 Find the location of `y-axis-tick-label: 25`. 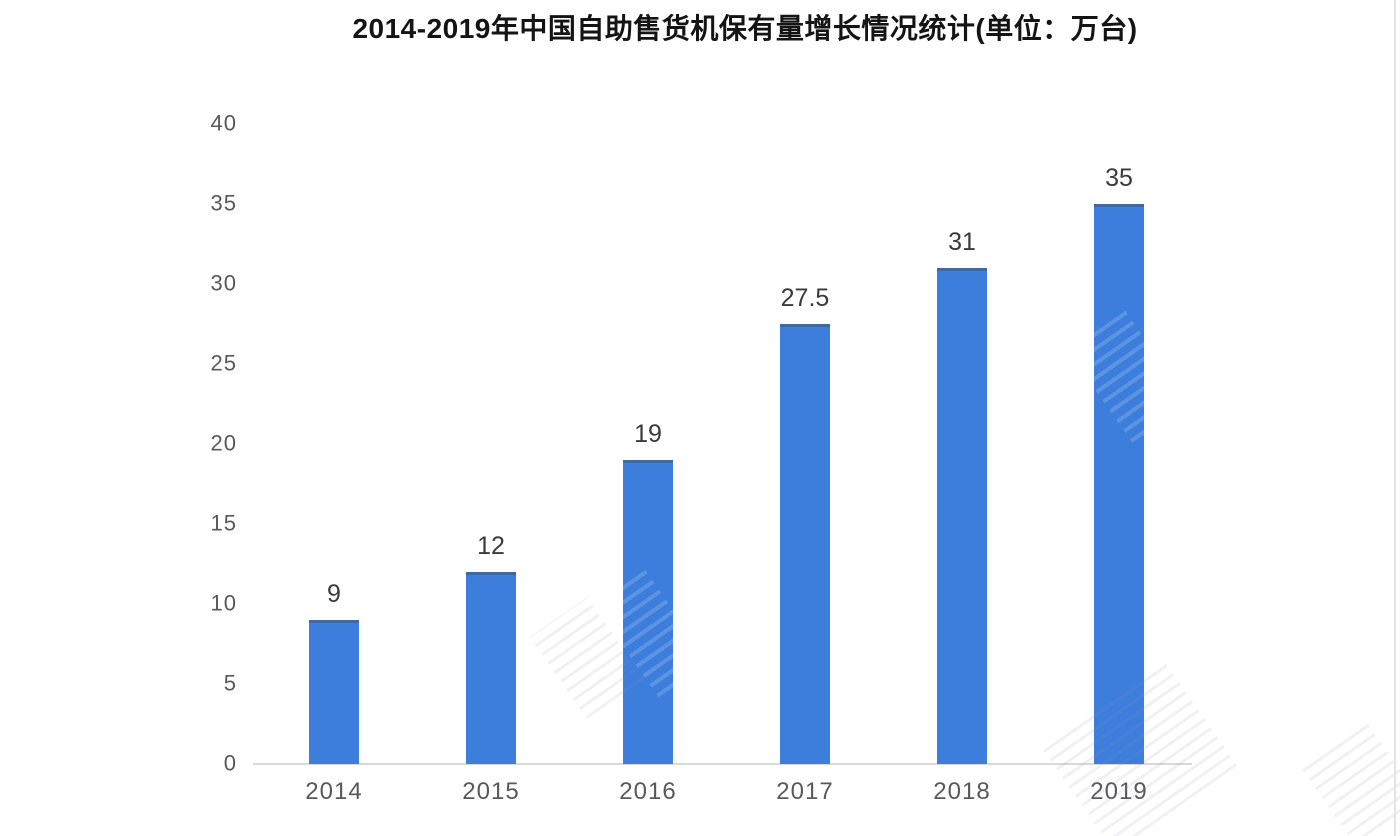

y-axis-tick-label: 25 is located at coordinates (223, 363).